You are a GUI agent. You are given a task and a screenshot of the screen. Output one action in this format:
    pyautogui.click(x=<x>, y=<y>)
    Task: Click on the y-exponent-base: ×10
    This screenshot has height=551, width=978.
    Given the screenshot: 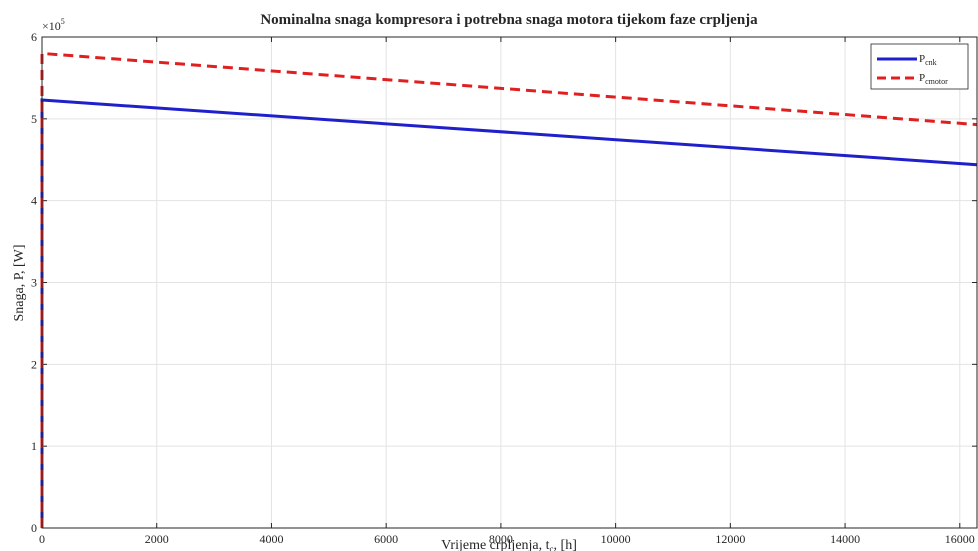 What is the action you would take?
    pyautogui.click(x=51, y=26)
    